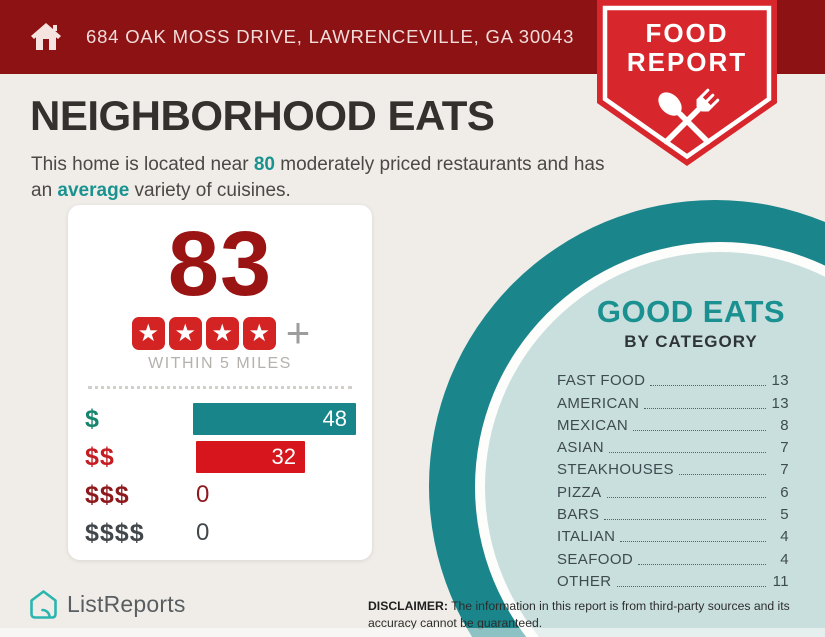 The height and width of the screenshot is (637, 825). What do you see at coordinates (93, 190) in the screenshot?
I see `variety-word: average` at bounding box center [93, 190].